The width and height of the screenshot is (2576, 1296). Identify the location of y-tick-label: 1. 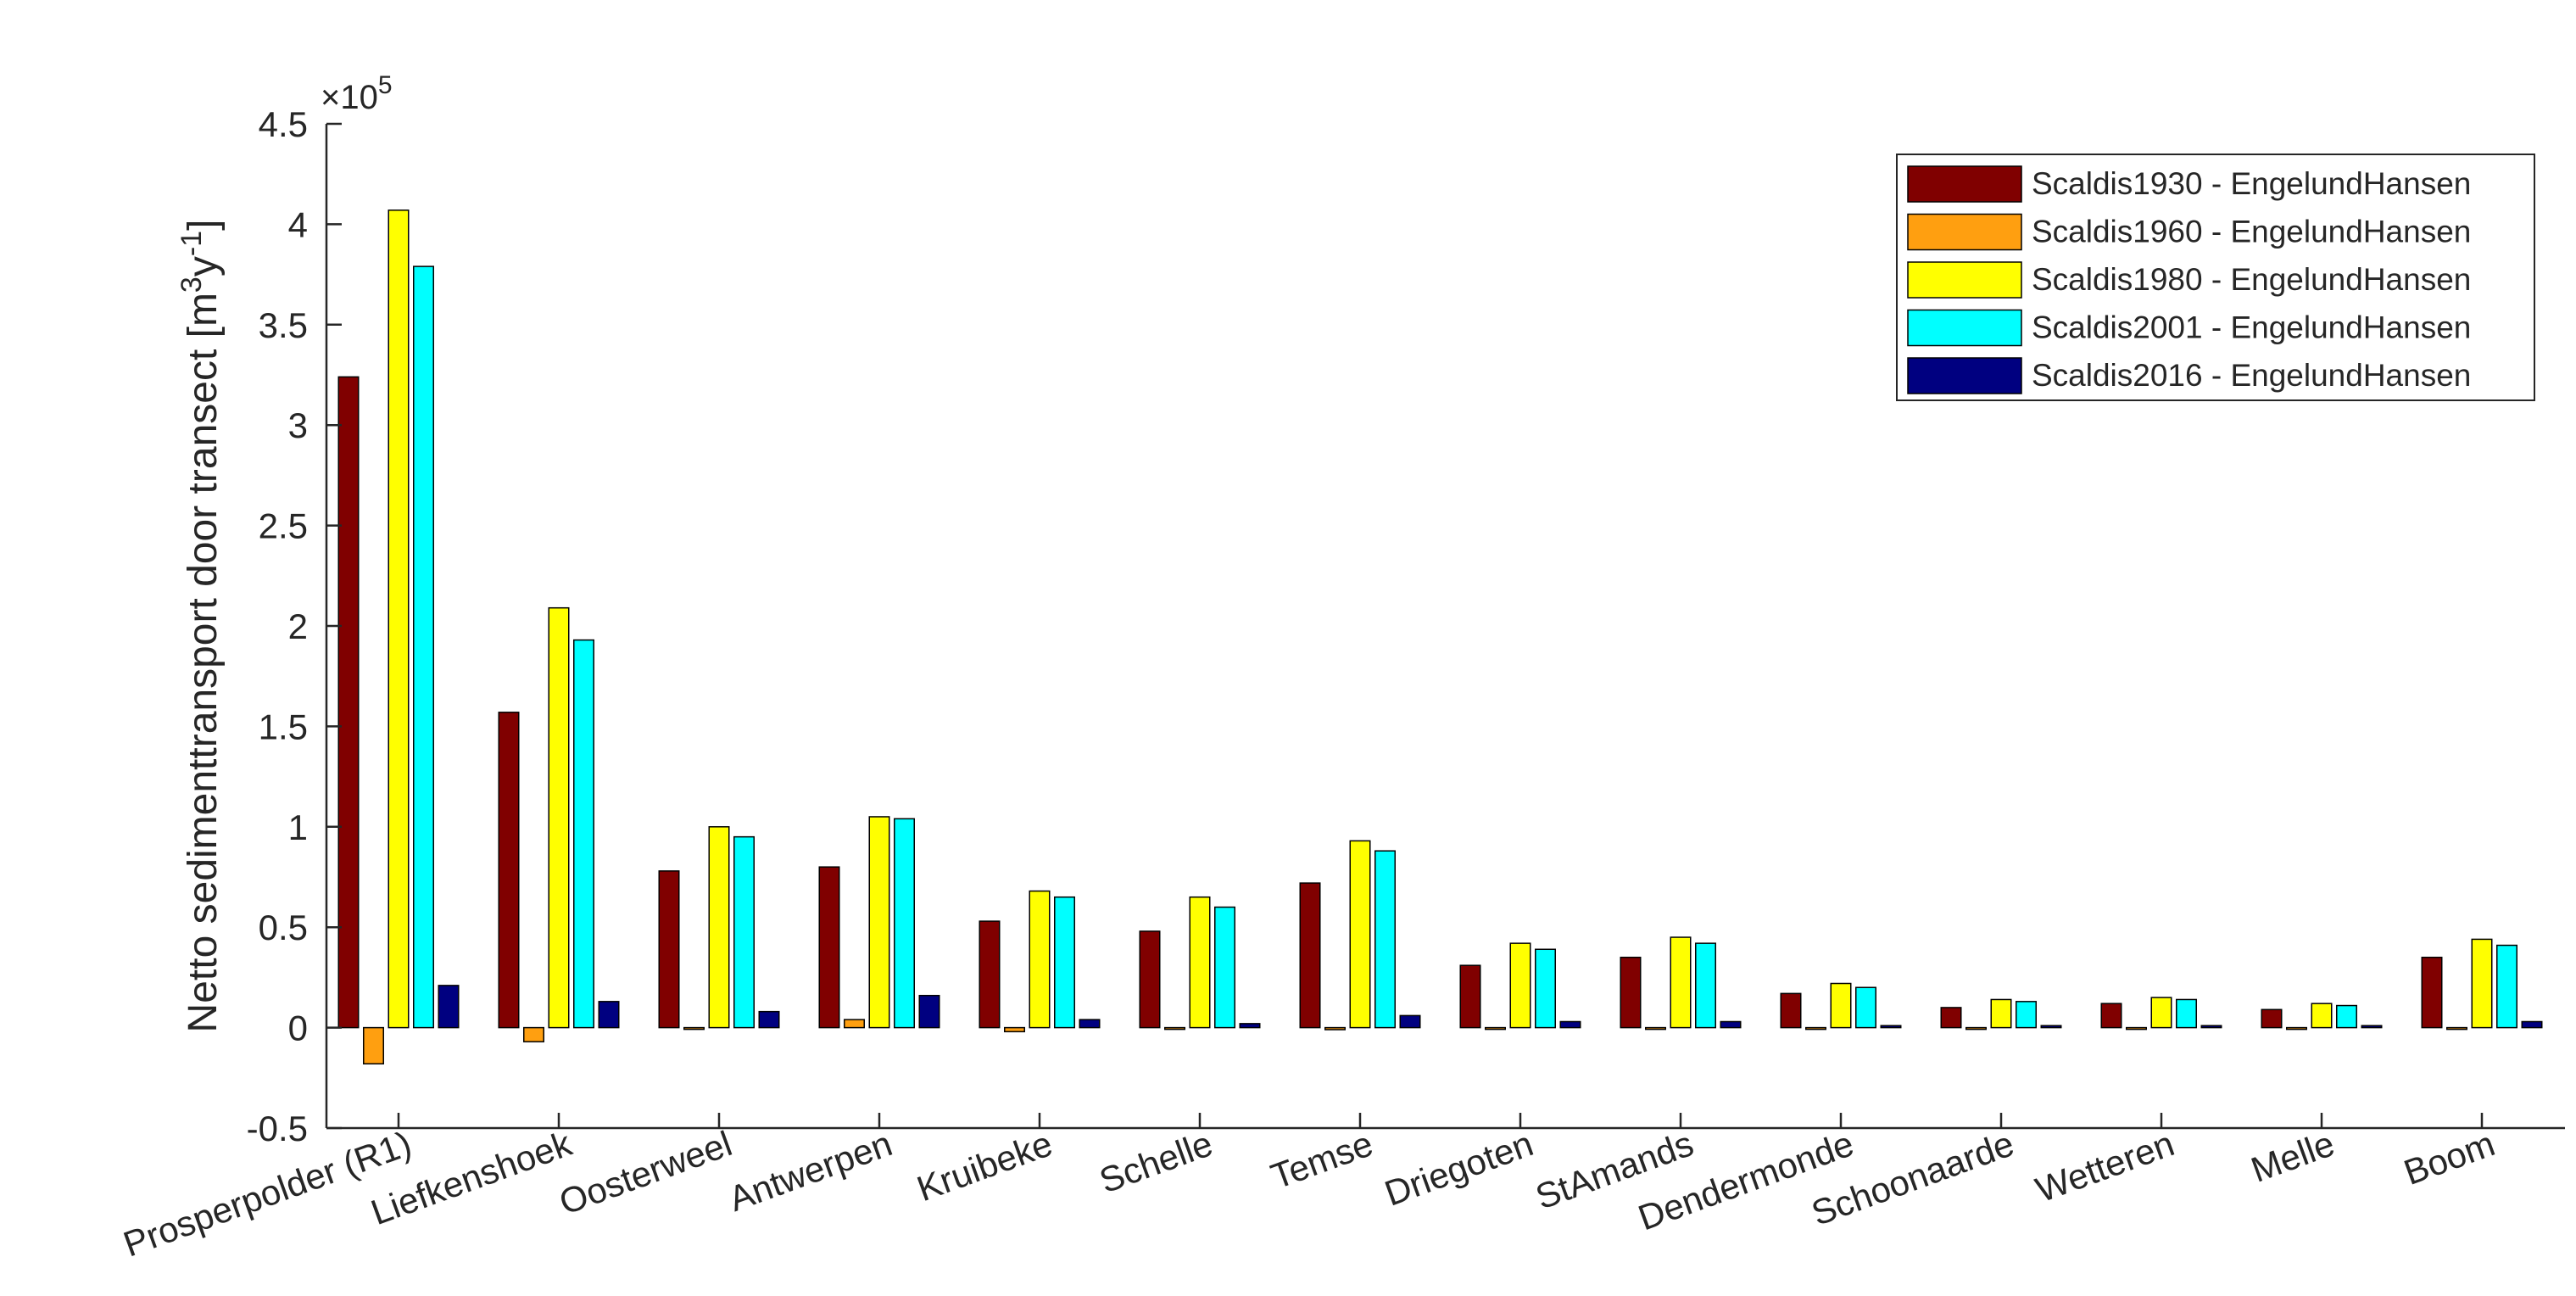
(298, 827).